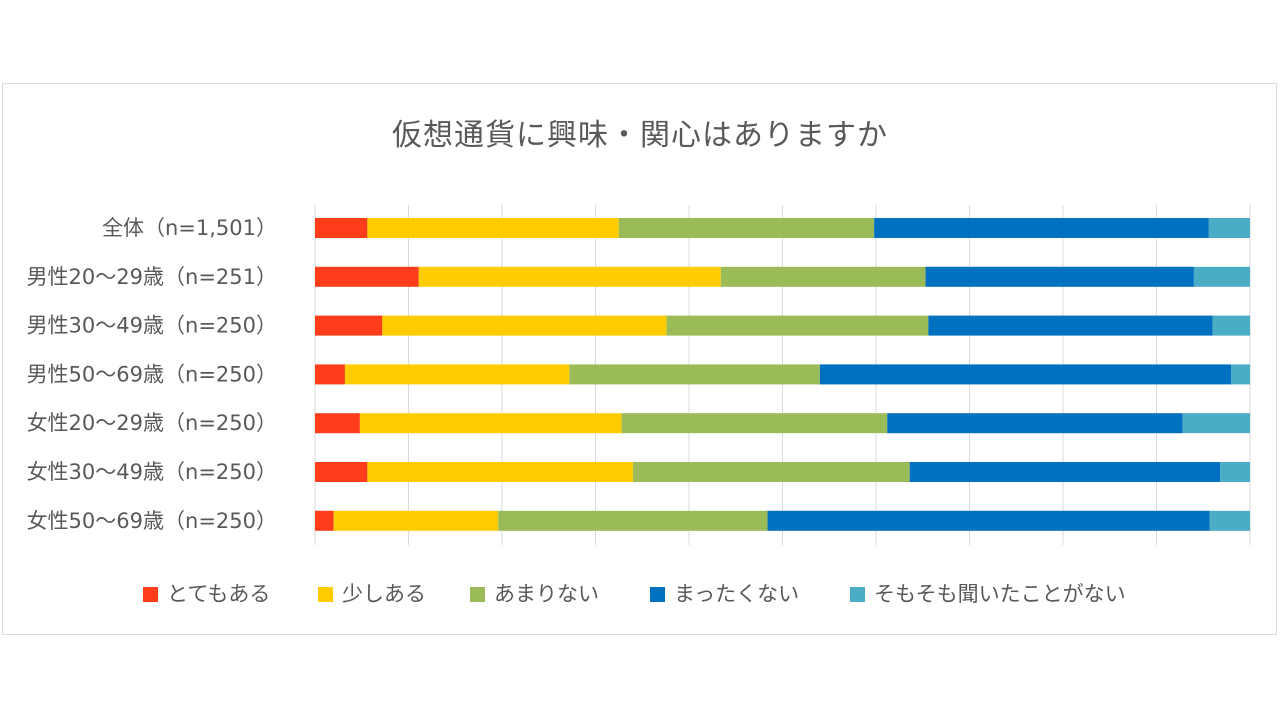  I want to click on legend-item: まったくない, so click(724, 593).